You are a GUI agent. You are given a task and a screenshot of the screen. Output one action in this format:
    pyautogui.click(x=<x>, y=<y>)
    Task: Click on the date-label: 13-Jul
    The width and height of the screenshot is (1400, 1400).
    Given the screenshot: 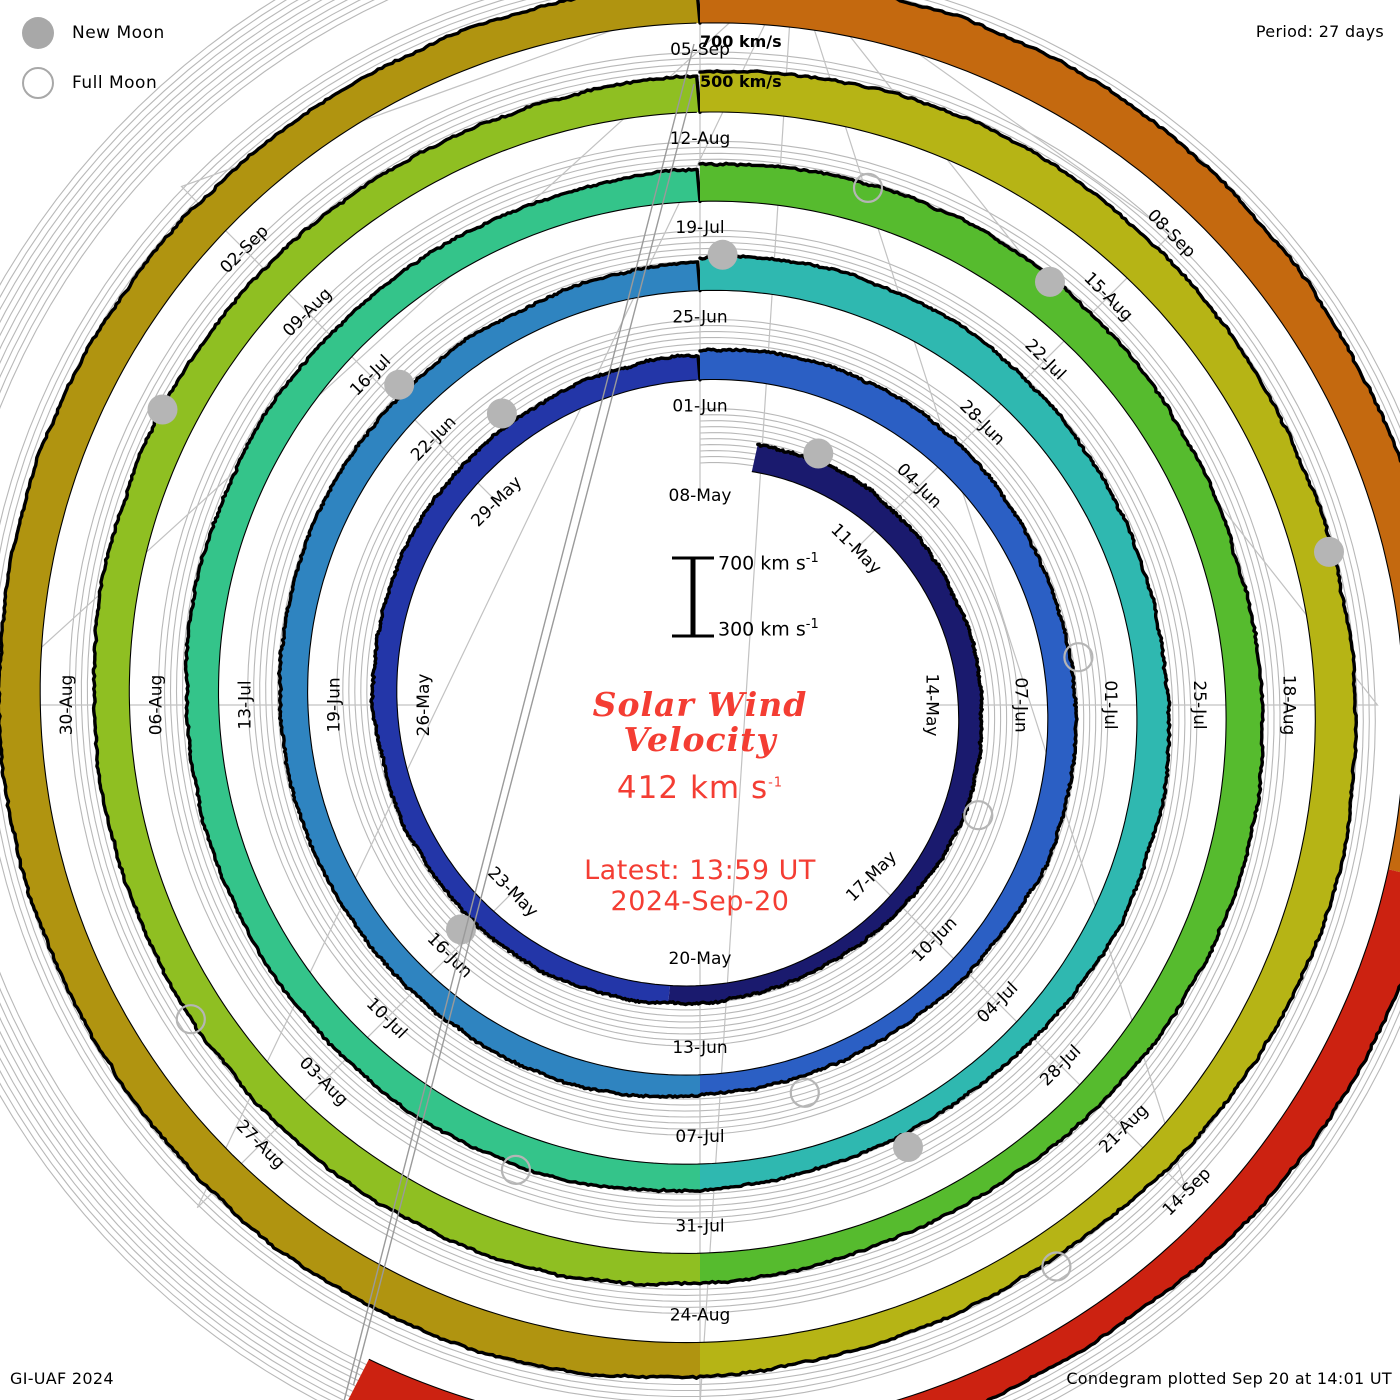 What is the action you would take?
    pyautogui.click(x=246, y=704)
    